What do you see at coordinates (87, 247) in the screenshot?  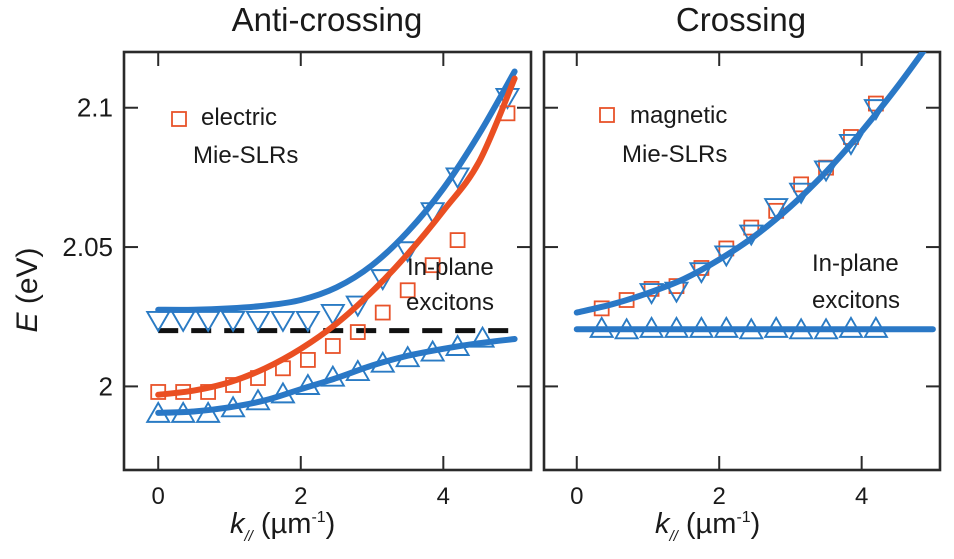 I see `y-tick-label: 2.05` at bounding box center [87, 247].